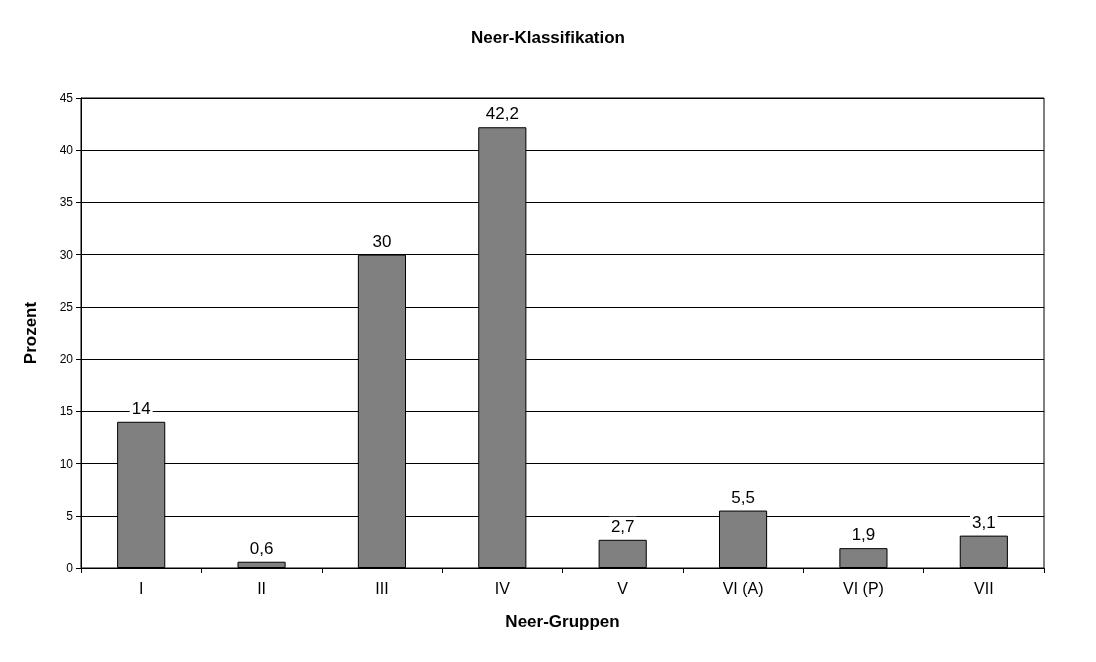  I want to click on chart-title: Neer-Klassifikation, so click(548, 37).